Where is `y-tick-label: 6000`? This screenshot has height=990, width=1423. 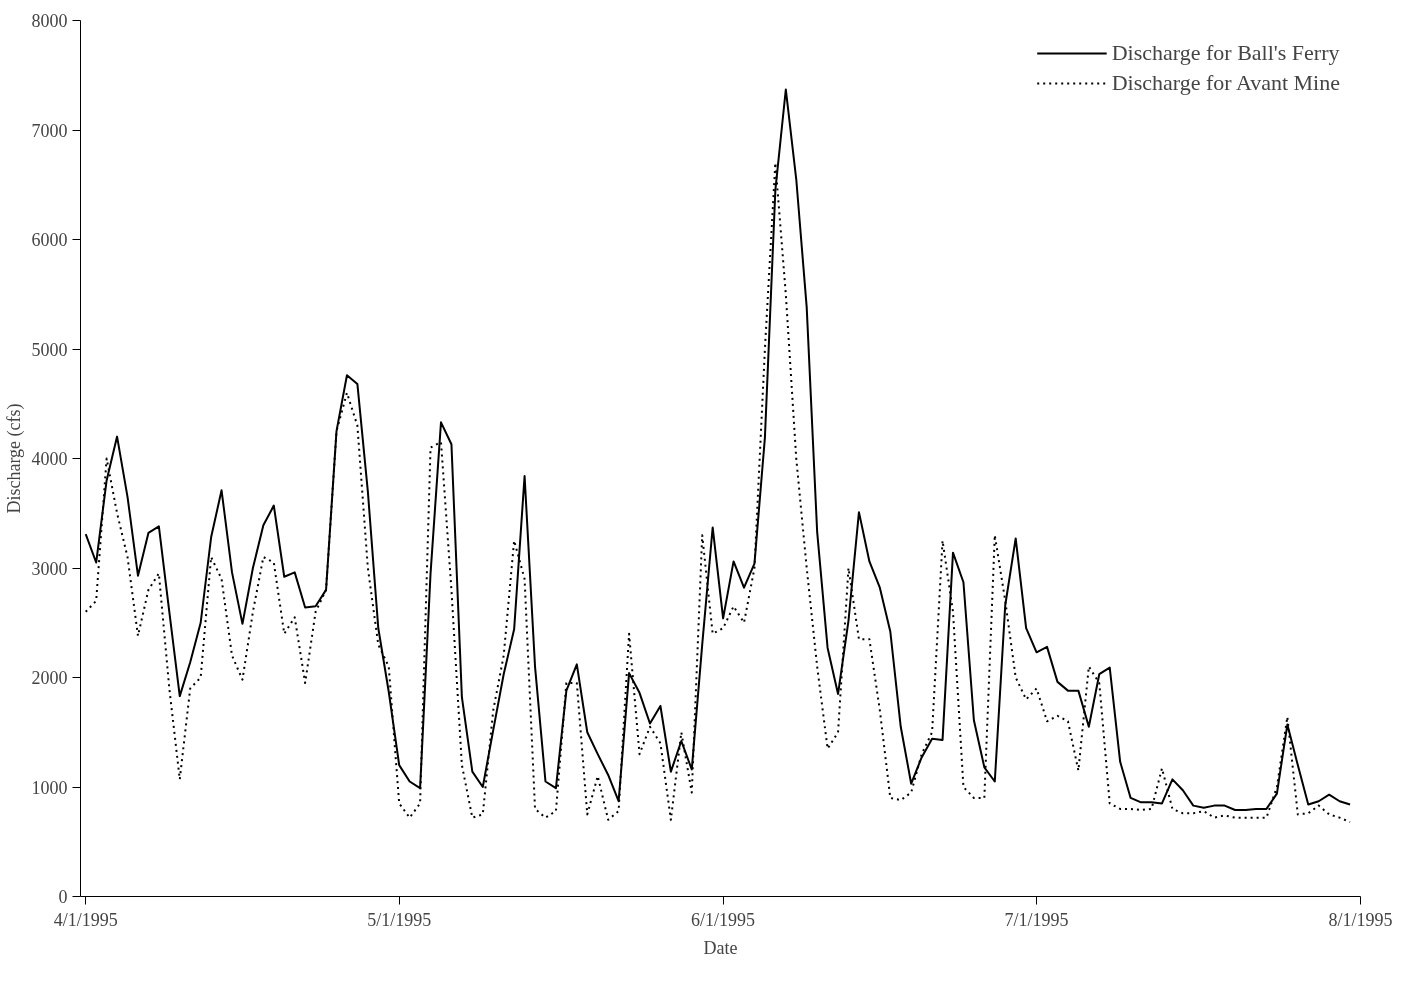 y-tick-label: 6000 is located at coordinates (49, 240).